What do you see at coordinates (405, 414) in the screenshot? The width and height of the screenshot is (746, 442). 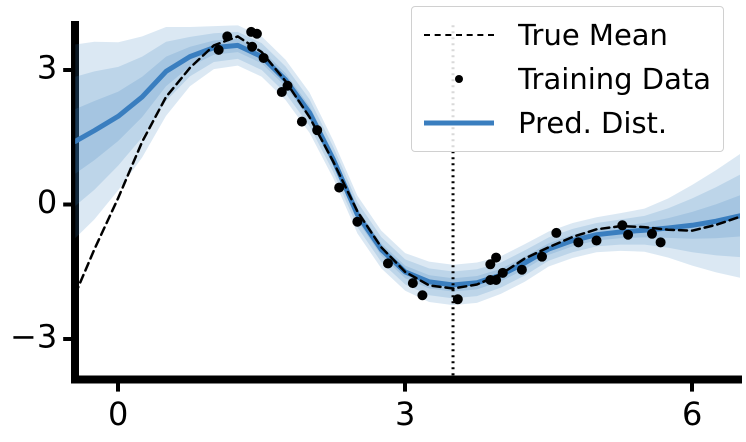 I see `x-tick-label: 3` at bounding box center [405, 414].